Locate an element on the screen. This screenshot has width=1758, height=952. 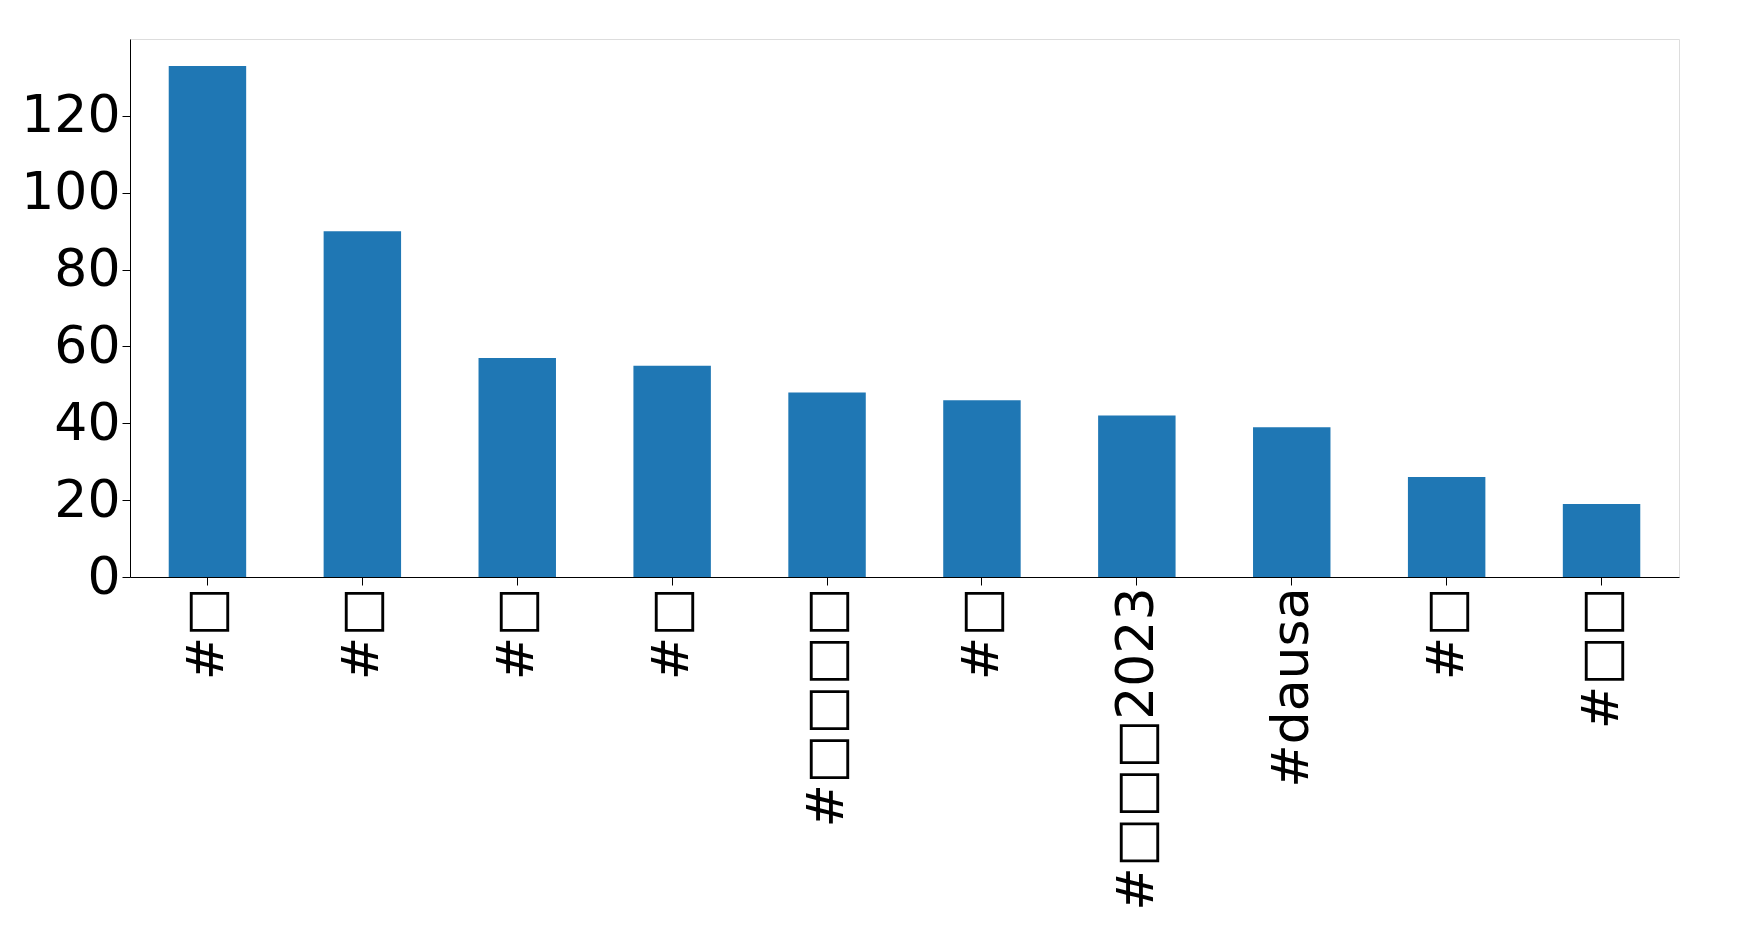
y-tick-label: 40 is located at coordinates (87, 421).